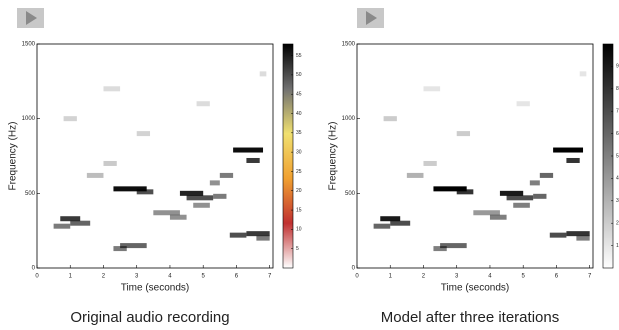 This screenshot has width=619, height=330. Describe the element at coordinates (29, 45) in the screenshot. I see `y-tick-label: 1500` at that location.